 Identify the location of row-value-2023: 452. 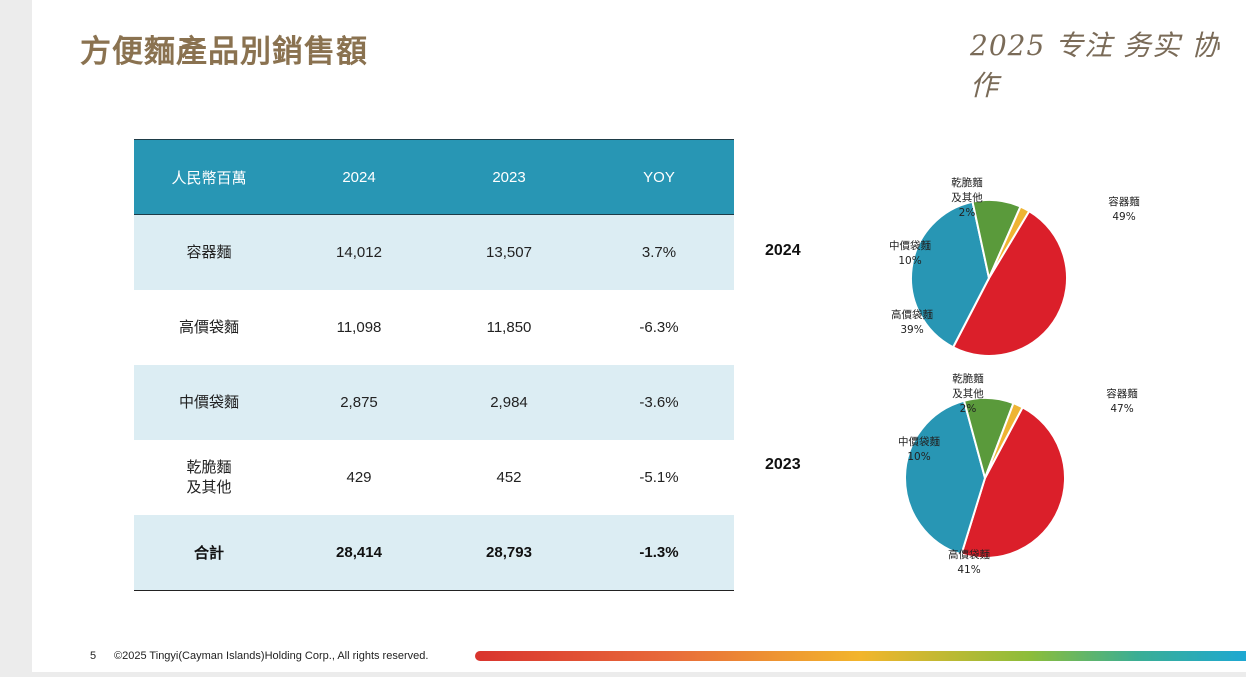
(509, 477).